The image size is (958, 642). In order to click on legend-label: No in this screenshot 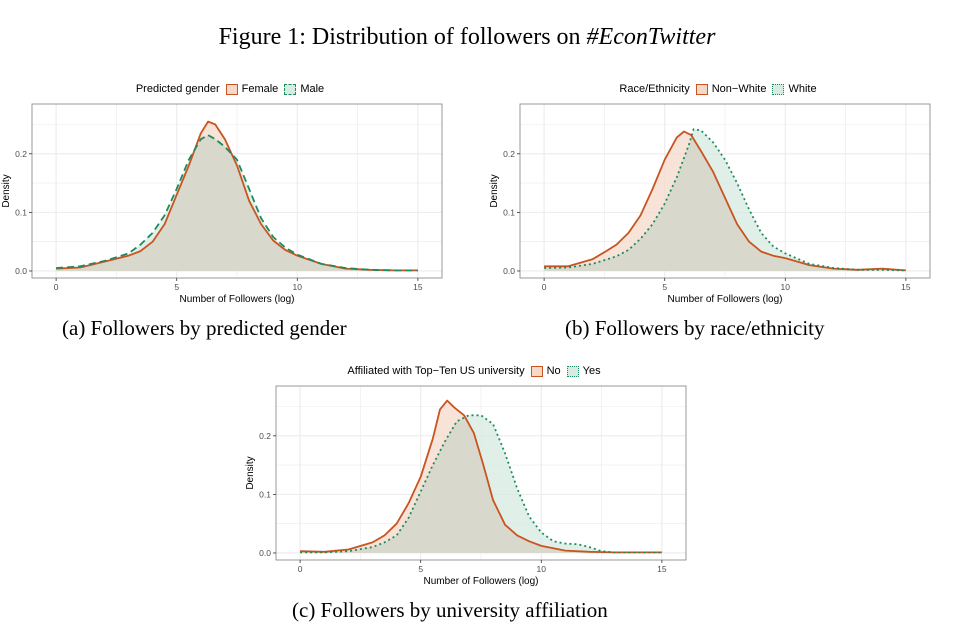, I will do `click(553, 371)`.